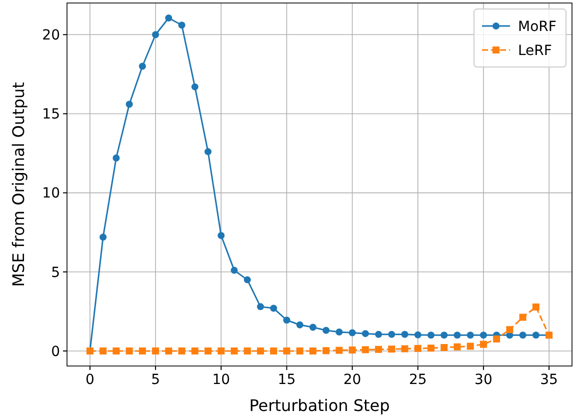  Describe the element at coordinates (287, 380) in the screenshot. I see `x-tick-label: 15` at that location.